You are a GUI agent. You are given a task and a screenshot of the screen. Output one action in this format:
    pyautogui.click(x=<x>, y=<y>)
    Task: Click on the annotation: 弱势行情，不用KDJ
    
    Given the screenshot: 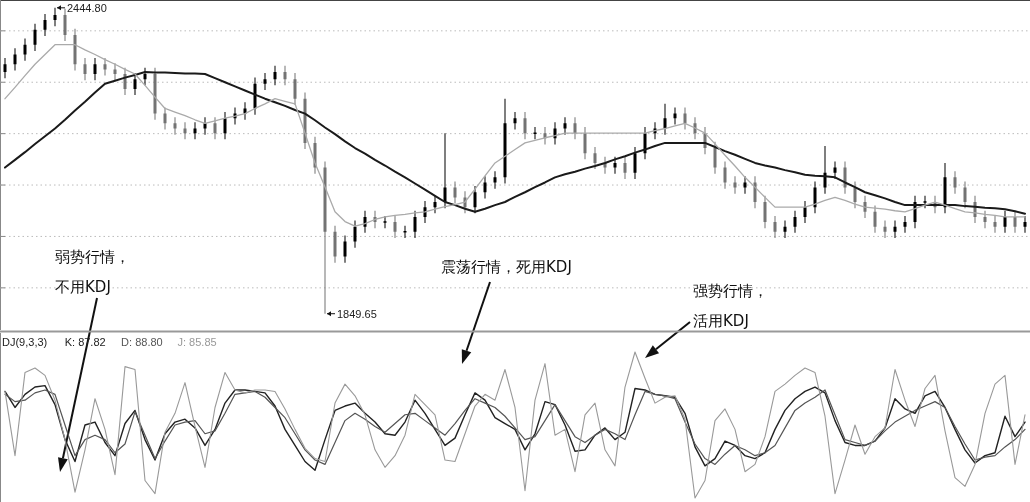 What is the action you would take?
    pyautogui.click(x=92, y=272)
    